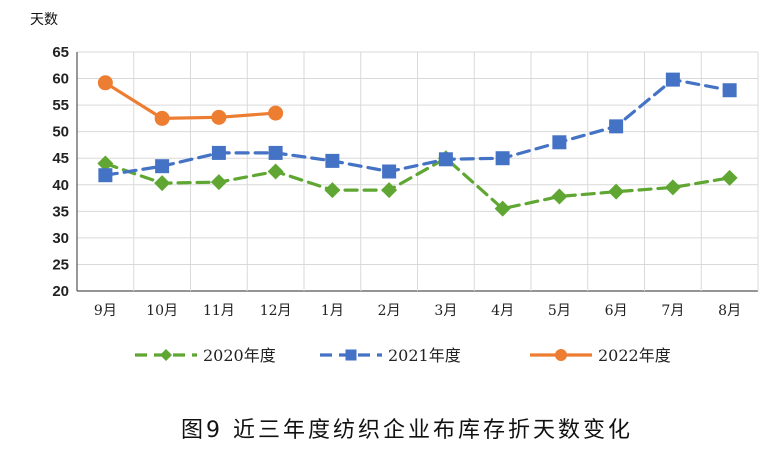 The height and width of the screenshot is (464, 774). What do you see at coordinates (60, 172) in the screenshot?
I see `y-tick-labels: 20 25 30 35 40 45 50 55 60 65` at bounding box center [60, 172].